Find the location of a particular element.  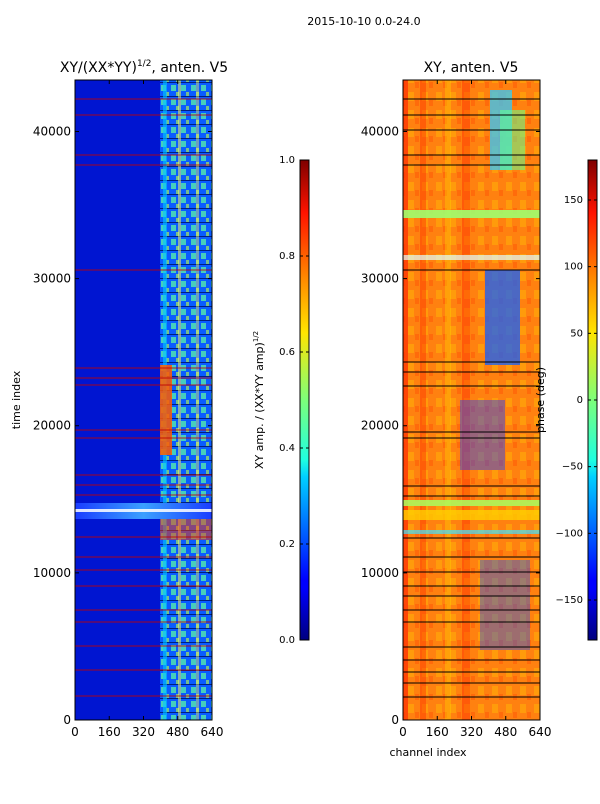

colorbar-tick-label: 0.8 is located at coordinates (287, 256).